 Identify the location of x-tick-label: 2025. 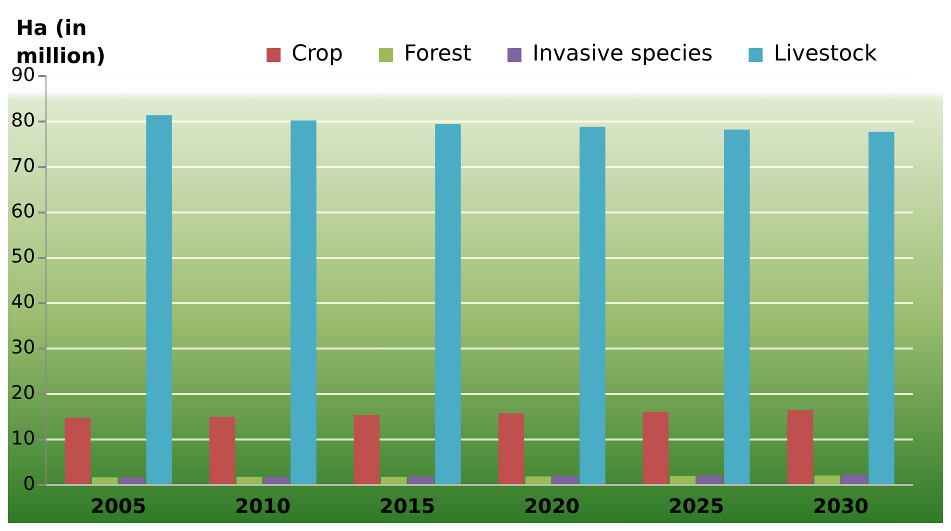
(696, 506).